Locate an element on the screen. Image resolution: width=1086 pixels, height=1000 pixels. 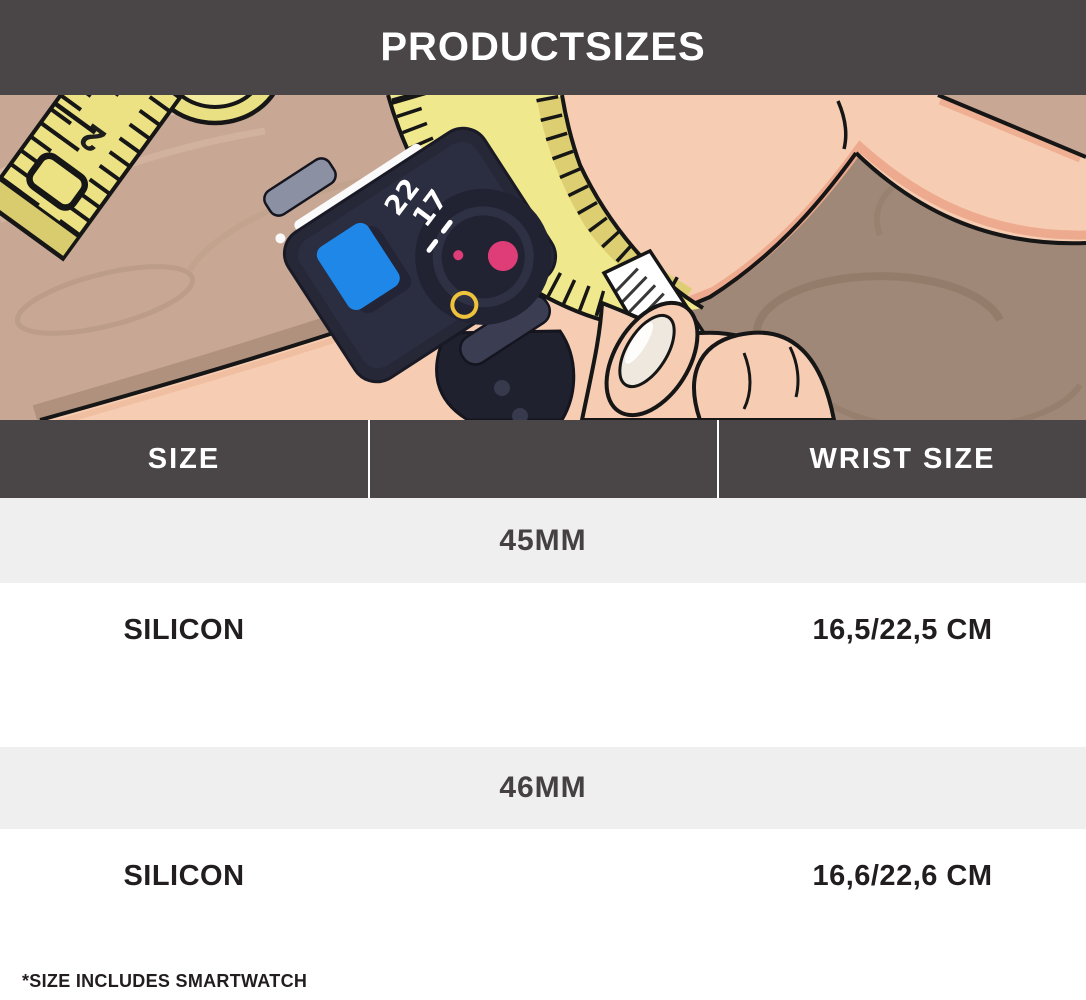
skin-crease-line is located at coordinates (842, 125).